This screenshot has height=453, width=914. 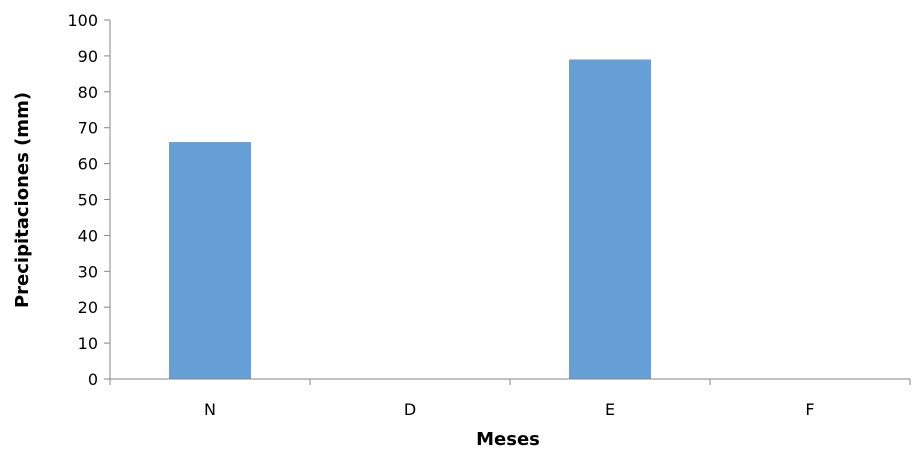 I want to click on x-axis-title: Meses, so click(x=508, y=439).